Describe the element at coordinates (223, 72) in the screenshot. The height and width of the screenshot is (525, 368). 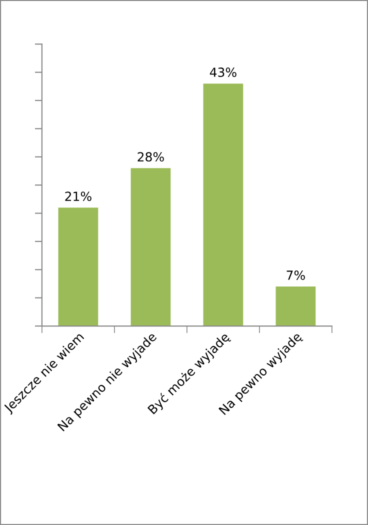
I see `data-label: 43%` at that location.